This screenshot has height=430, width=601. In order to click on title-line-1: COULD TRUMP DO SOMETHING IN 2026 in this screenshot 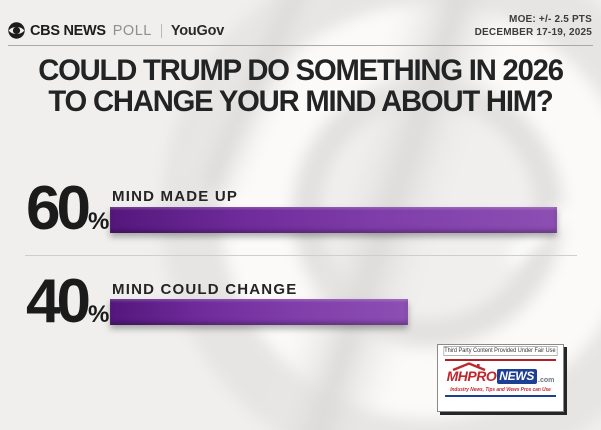, I will do `click(301, 70)`.